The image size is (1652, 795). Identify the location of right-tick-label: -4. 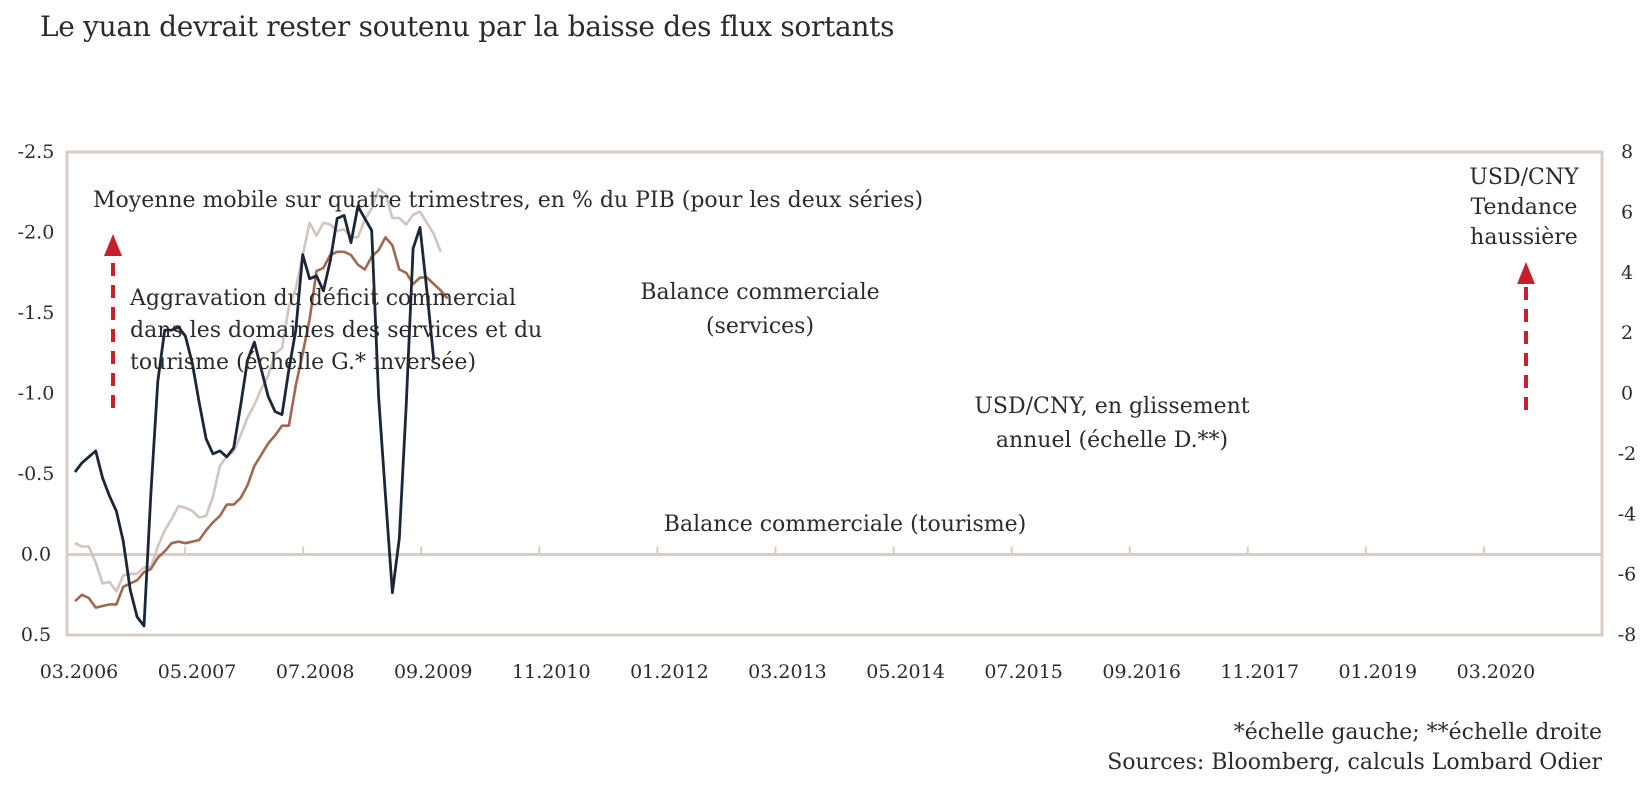
(1627, 514).